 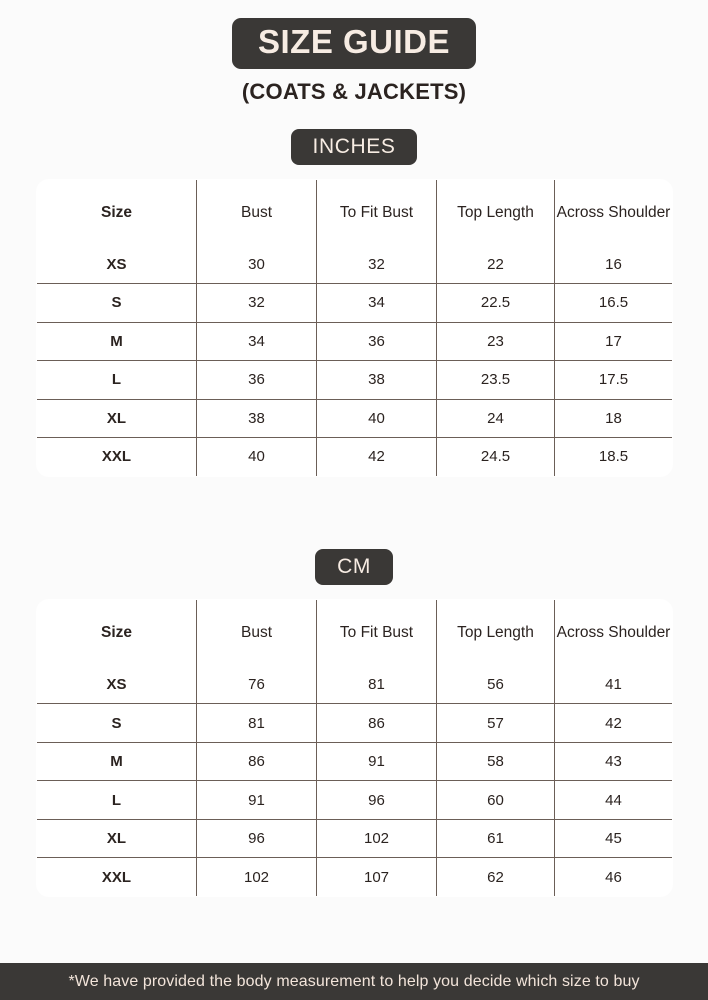 I want to click on cell-to-fit-bust: 107, so click(x=376, y=876).